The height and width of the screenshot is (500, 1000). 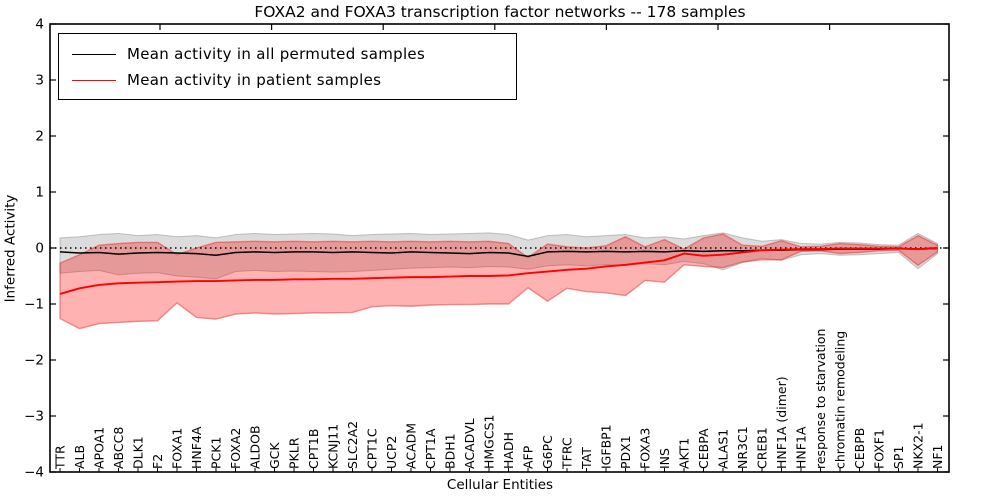 What do you see at coordinates (937, 457) in the screenshot?
I see `x-category-label: NF1` at bounding box center [937, 457].